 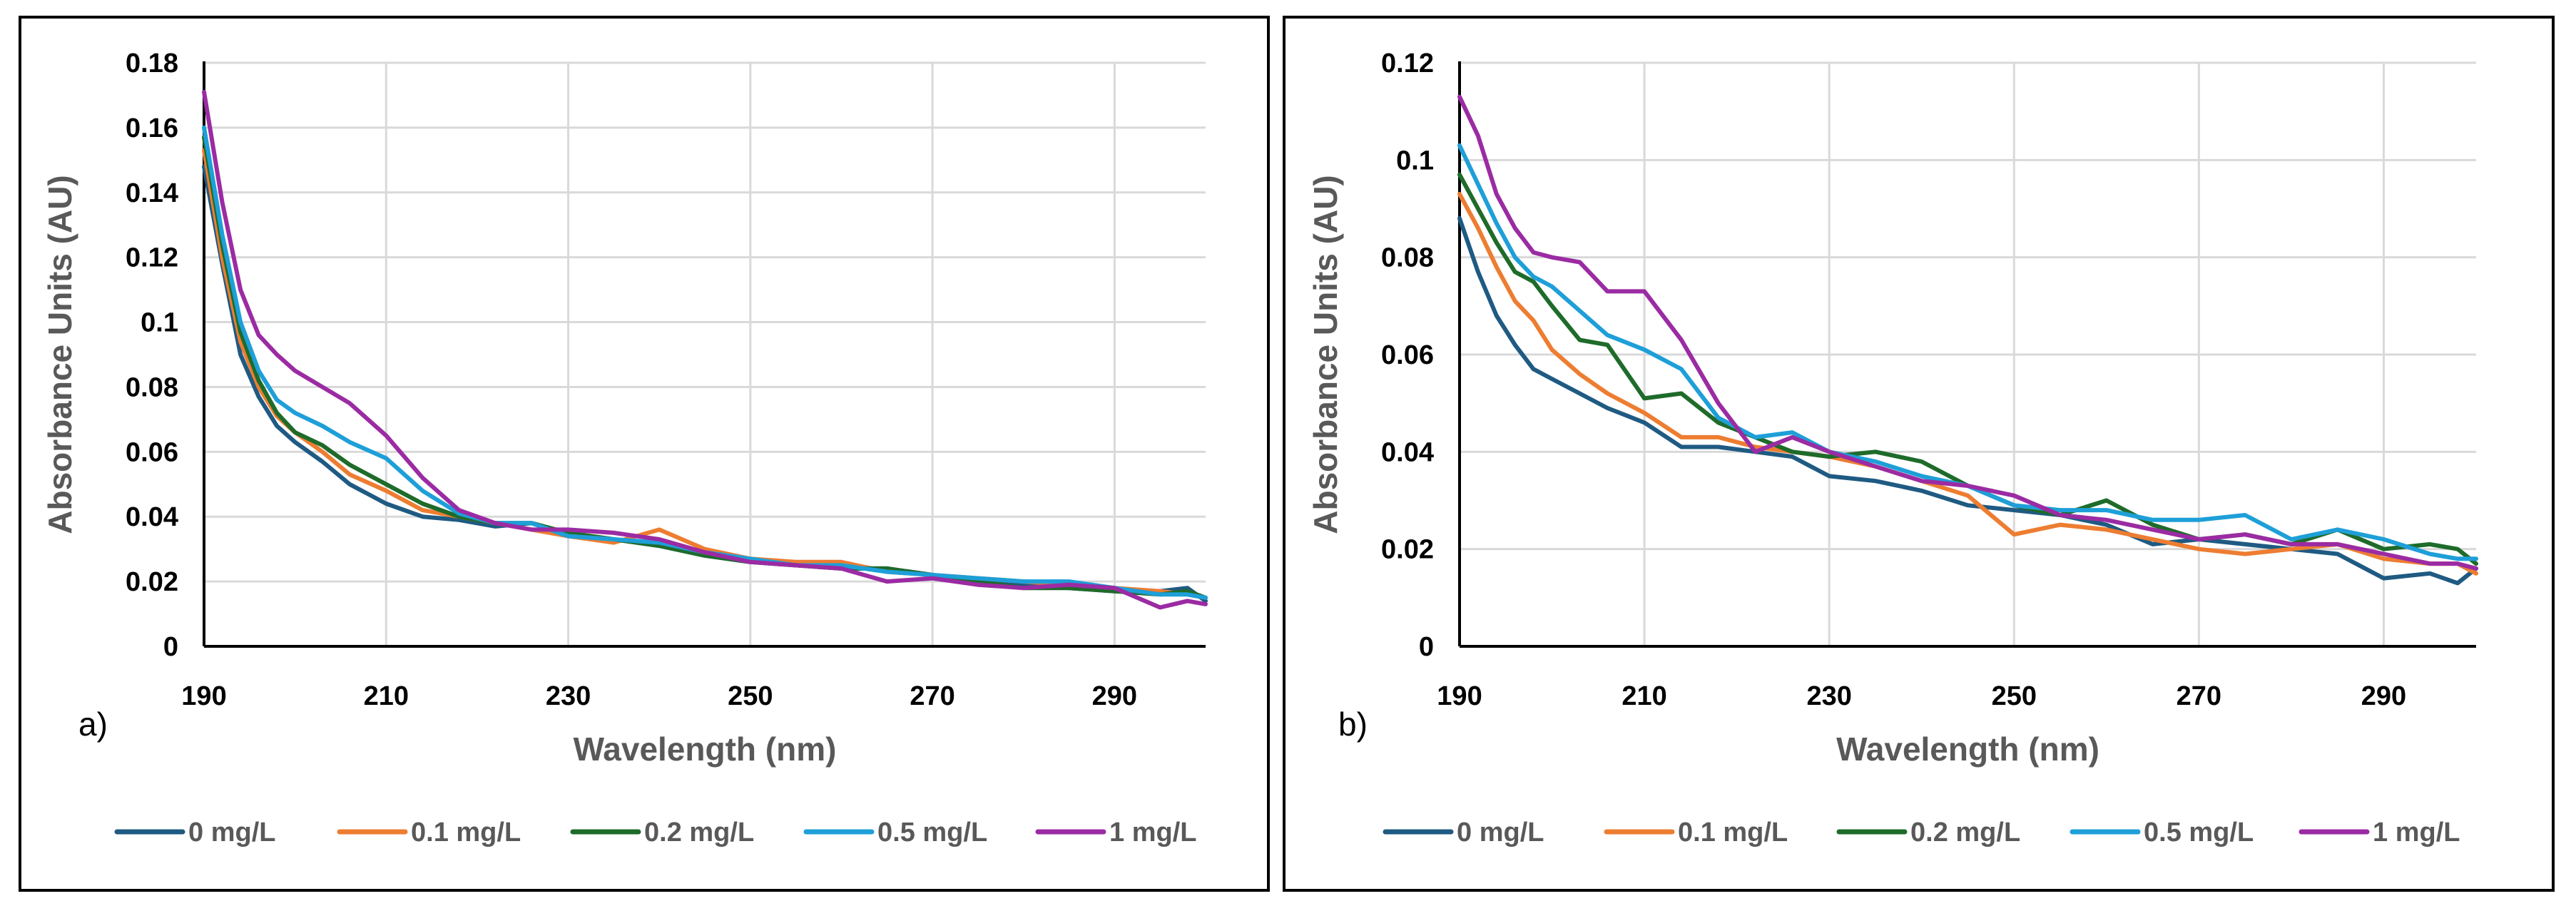 I want to click on panel-label: b), so click(x=1353, y=725).